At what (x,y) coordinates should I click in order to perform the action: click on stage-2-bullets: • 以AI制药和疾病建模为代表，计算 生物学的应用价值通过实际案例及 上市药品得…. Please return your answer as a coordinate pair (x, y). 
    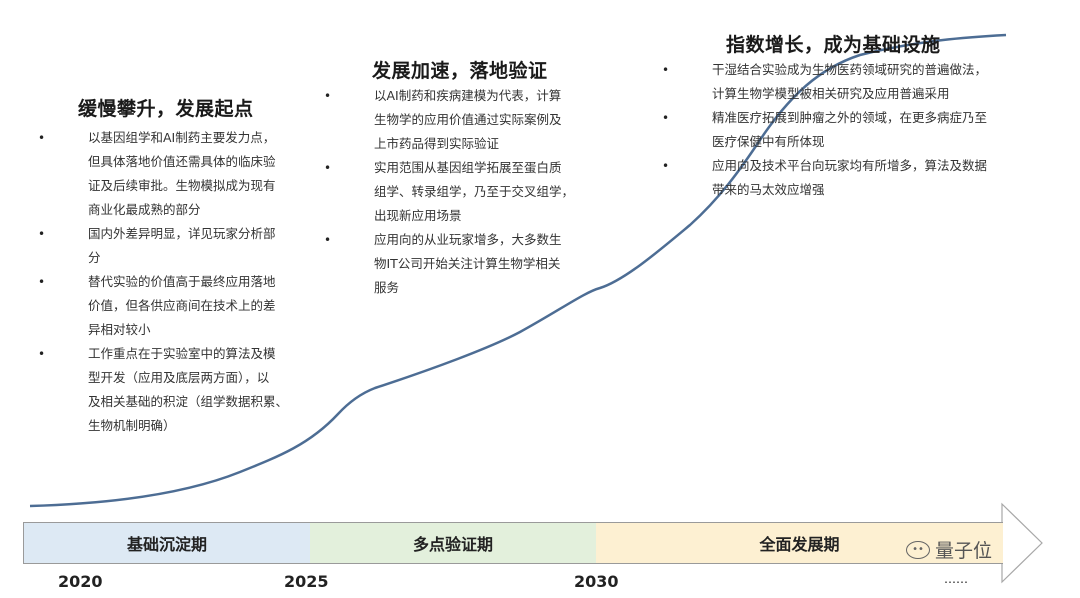
    Looking at the image, I should click on (464, 192).